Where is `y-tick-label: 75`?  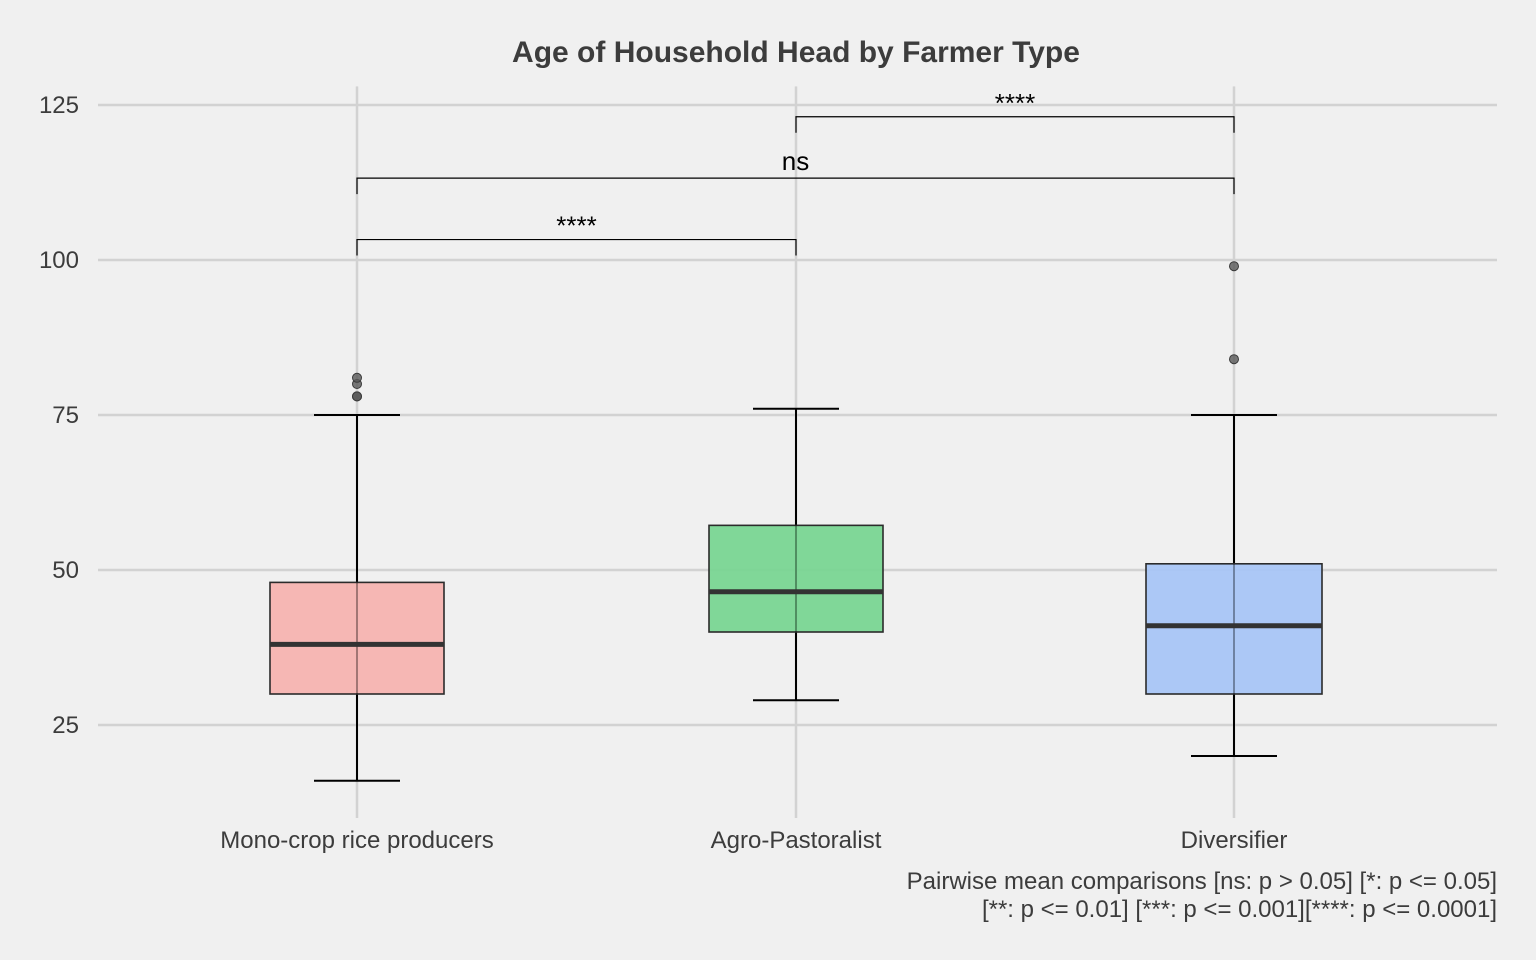 y-tick-label: 75 is located at coordinates (65, 415).